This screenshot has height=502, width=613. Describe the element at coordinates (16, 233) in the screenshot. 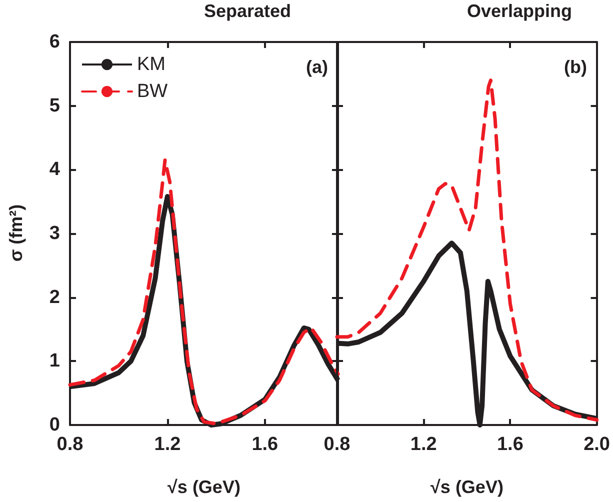

I see `y-axis-title: σ (fm²)` at that location.